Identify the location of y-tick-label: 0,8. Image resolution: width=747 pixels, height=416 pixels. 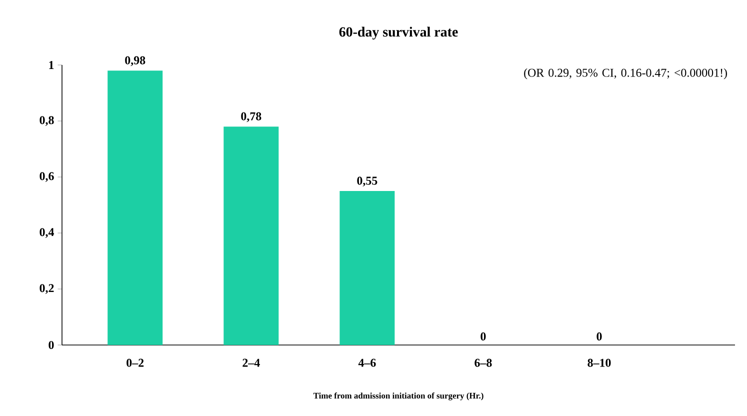
(47, 121).